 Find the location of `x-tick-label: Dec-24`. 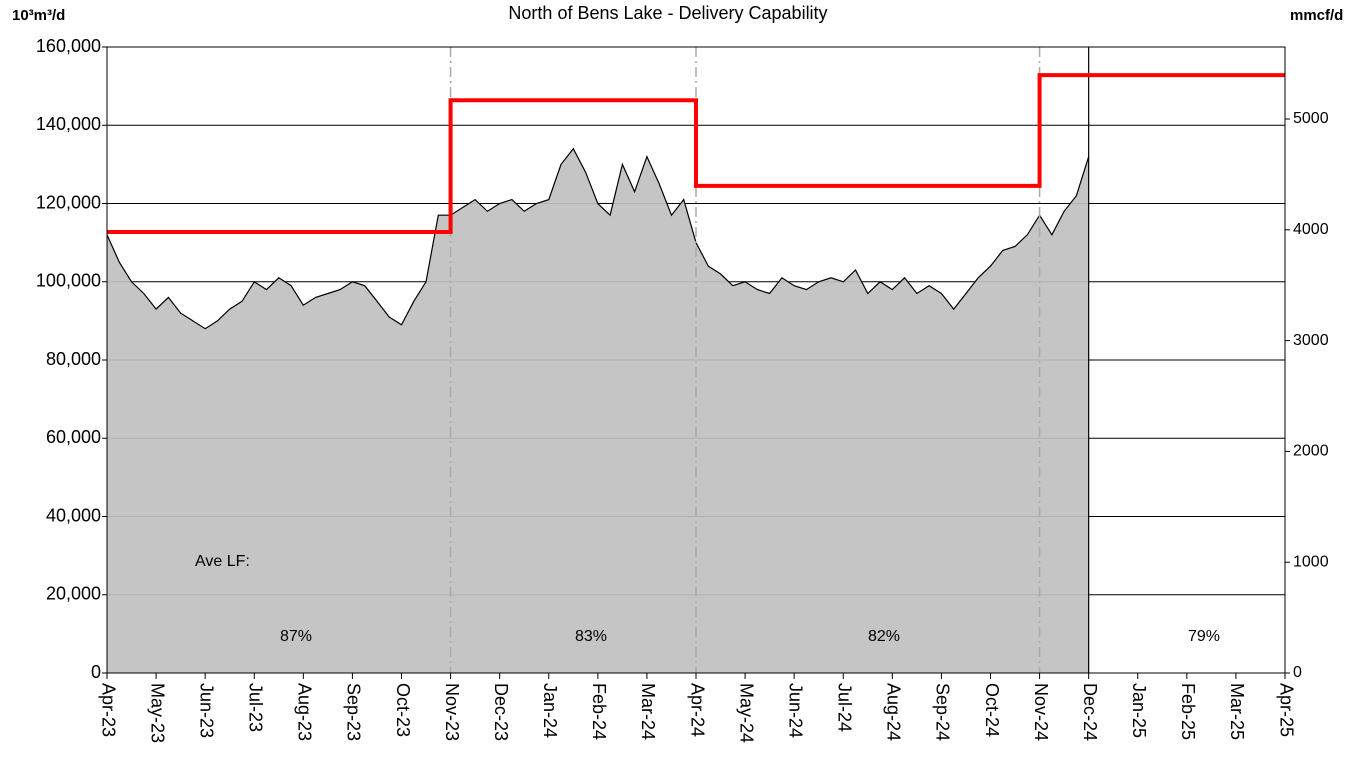

x-tick-label: Dec-24 is located at coordinates (1090, 712).